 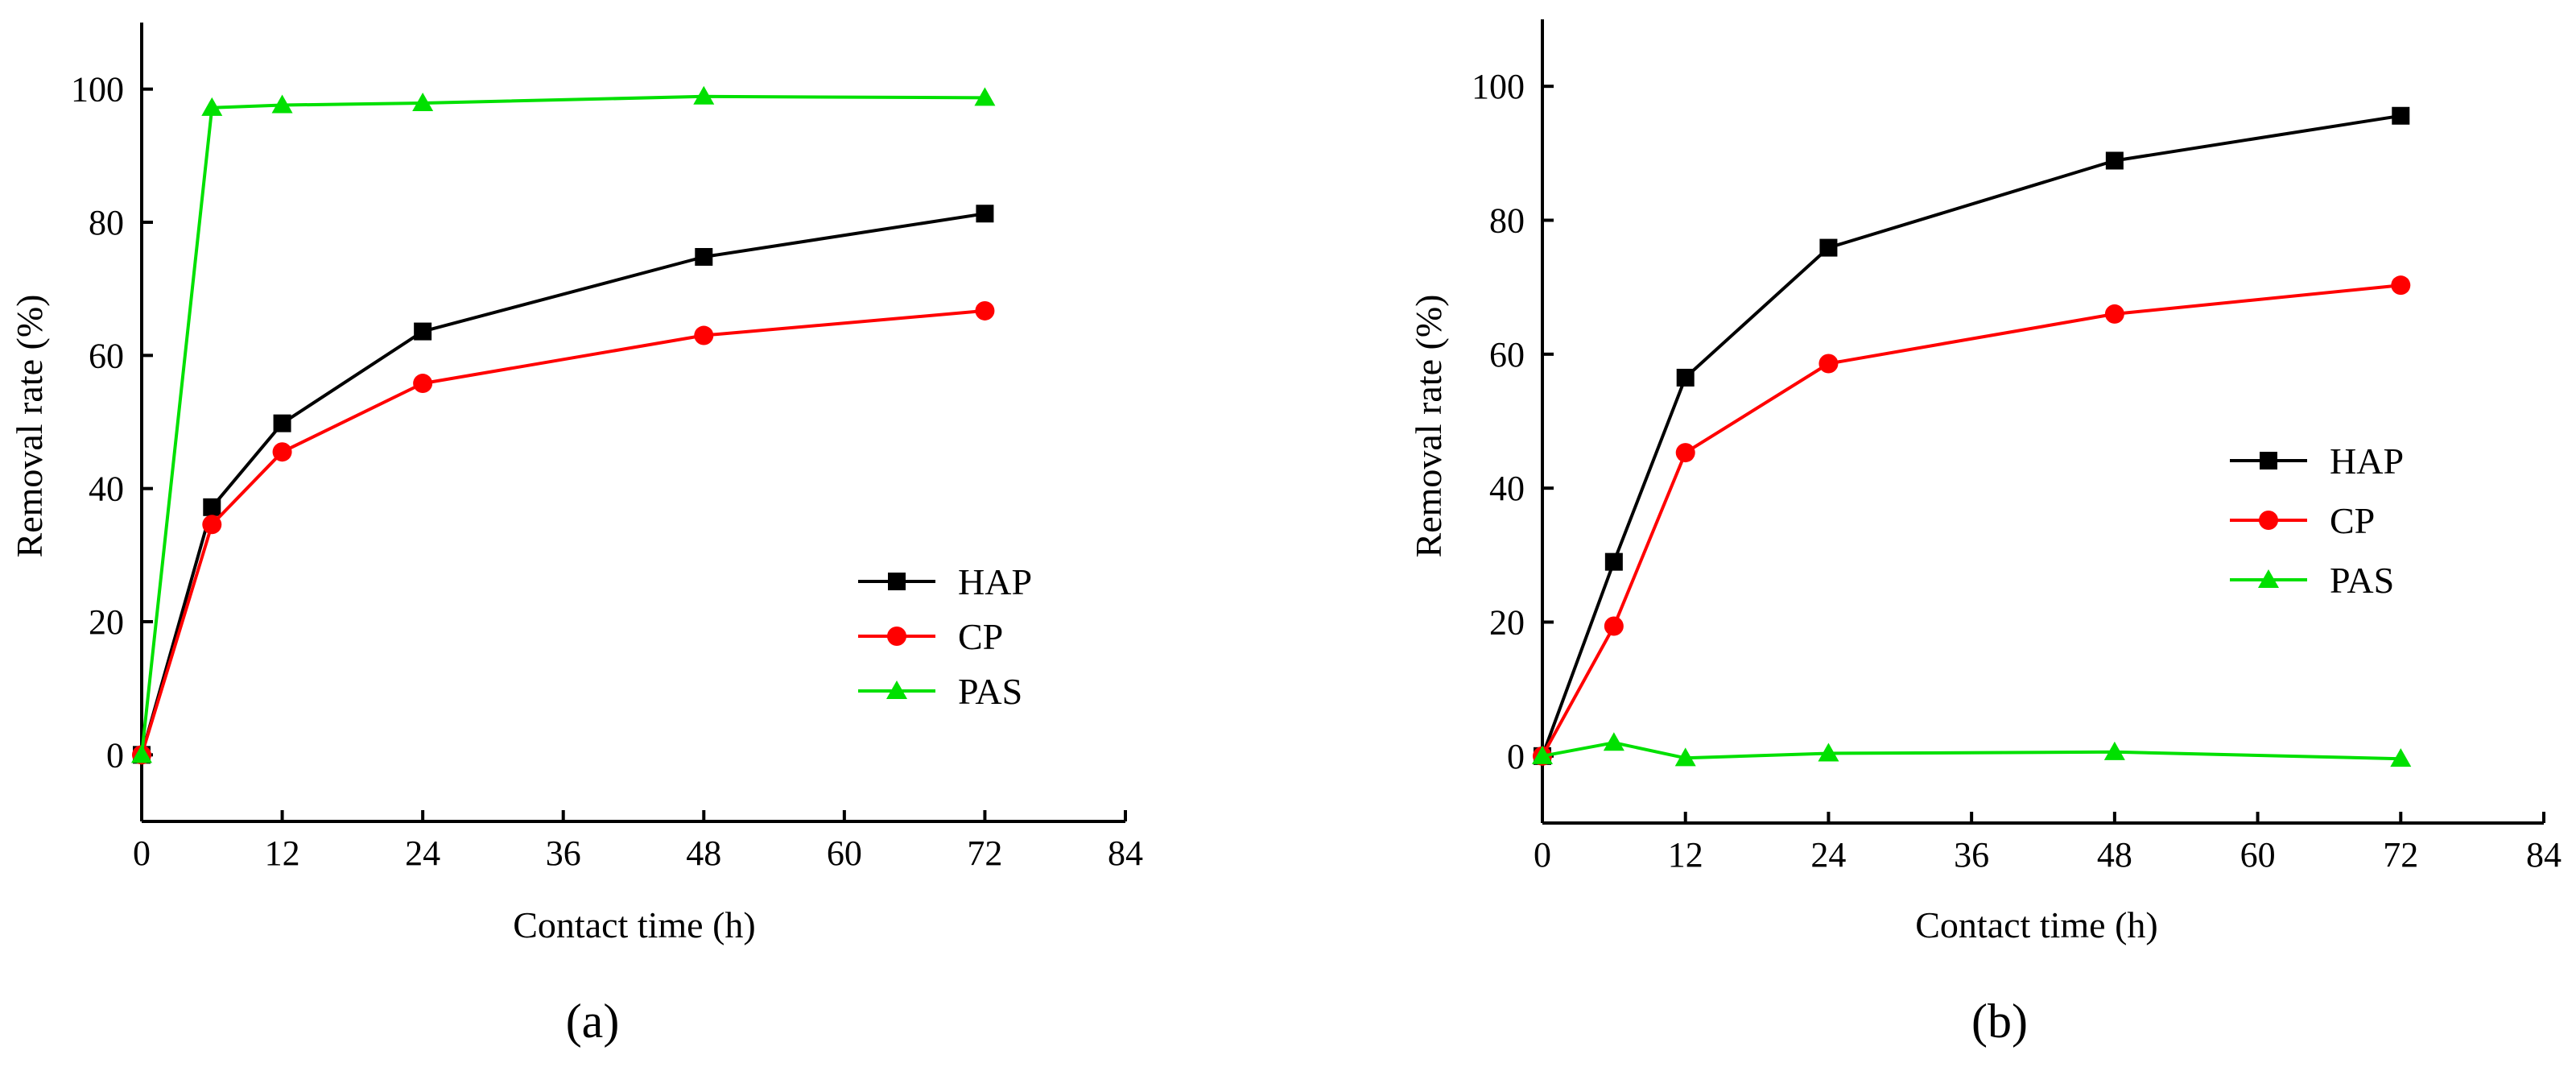 I want to click on series-cp, so click(x=563, y=532).